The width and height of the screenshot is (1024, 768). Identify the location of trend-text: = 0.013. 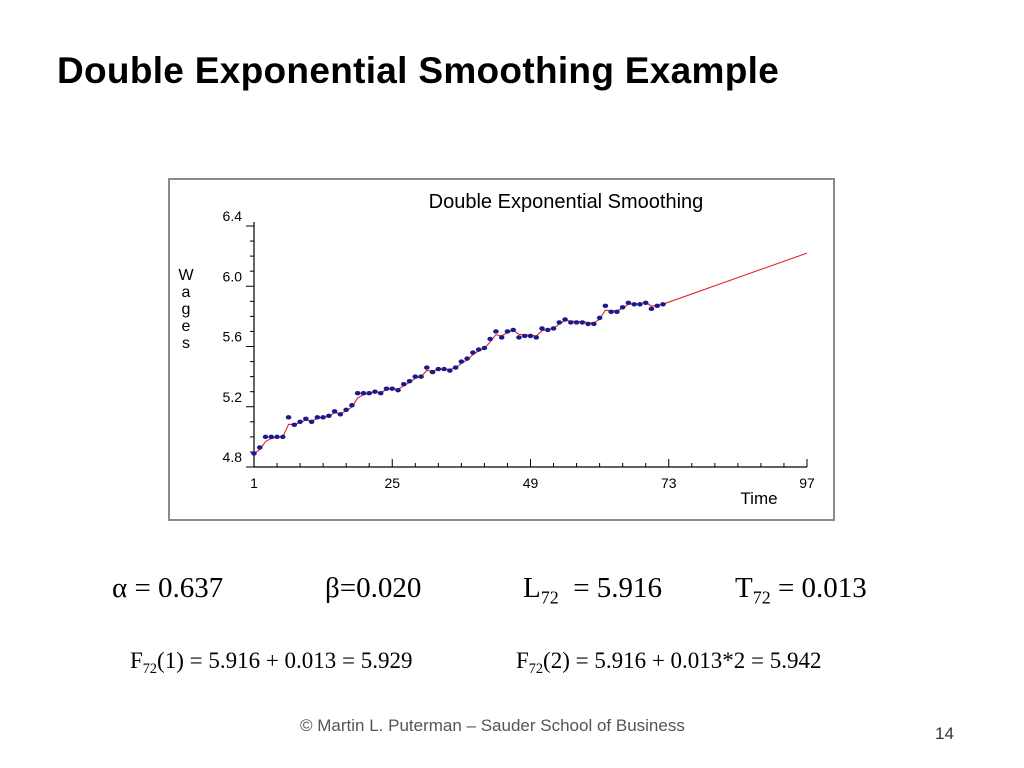
(818, 588).